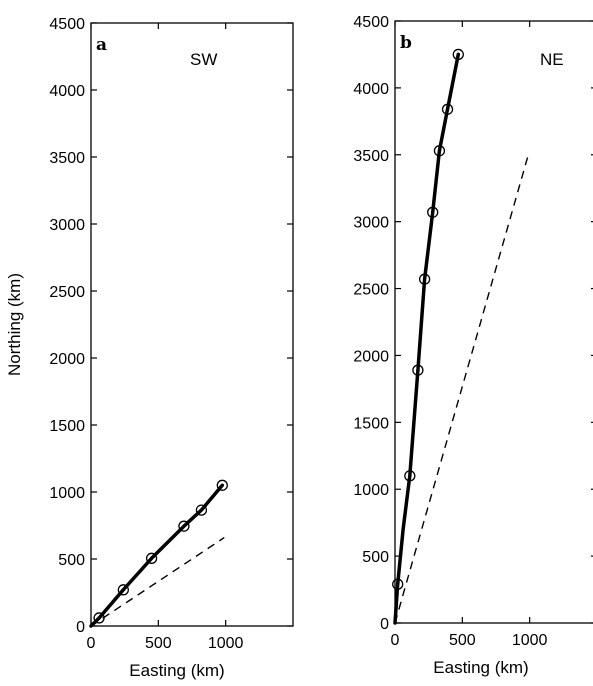 The width and height of the screenshot is (593, 686). I want to click on panel-label: b, so click(406, 43).